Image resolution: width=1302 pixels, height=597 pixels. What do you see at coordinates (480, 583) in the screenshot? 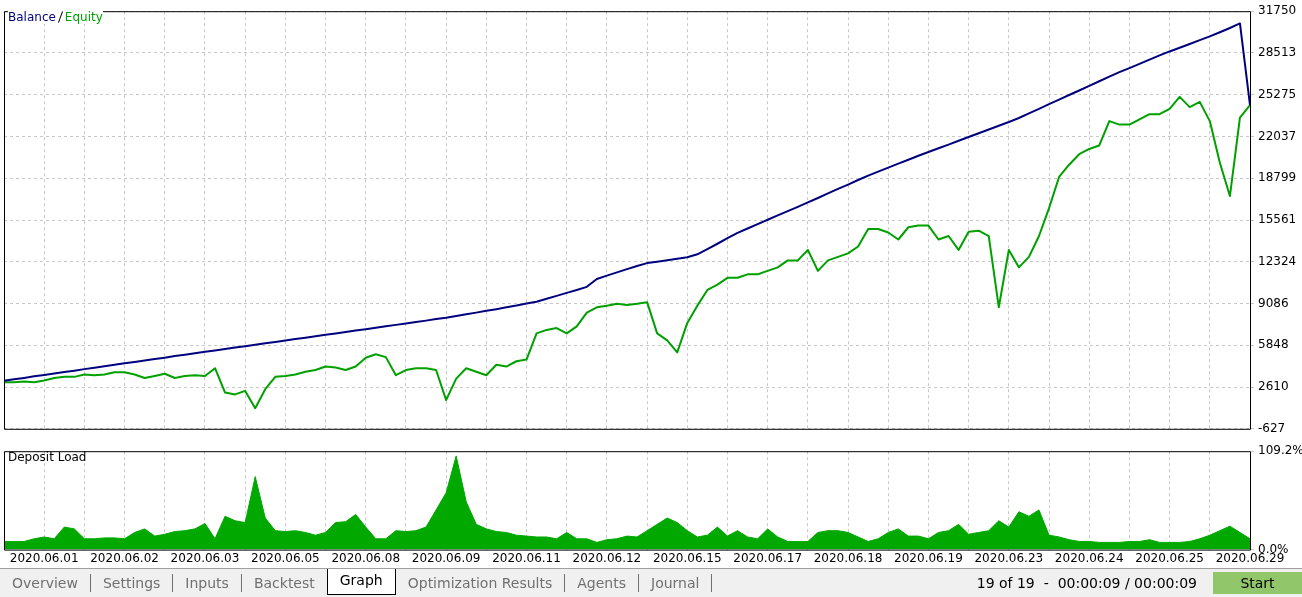
I see `text: Optimization Results` at bounding box center [480, 583].